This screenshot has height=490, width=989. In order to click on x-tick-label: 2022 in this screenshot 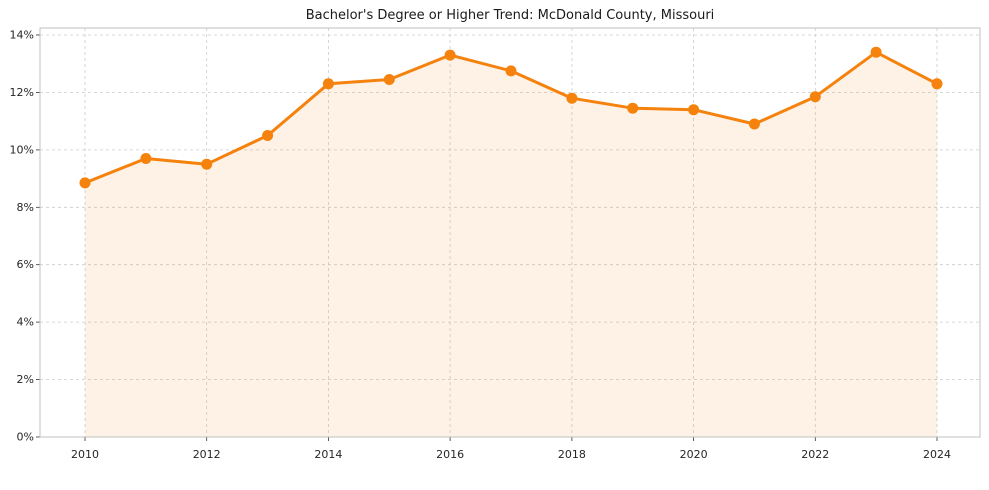, I will do `click(815, 454)`.